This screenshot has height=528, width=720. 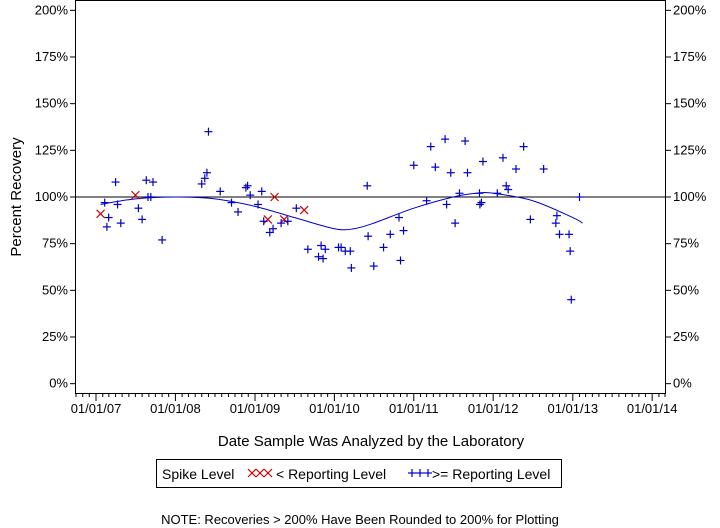 I want to click on y-tick-label-right: 150%, so click(x=690, y=103).